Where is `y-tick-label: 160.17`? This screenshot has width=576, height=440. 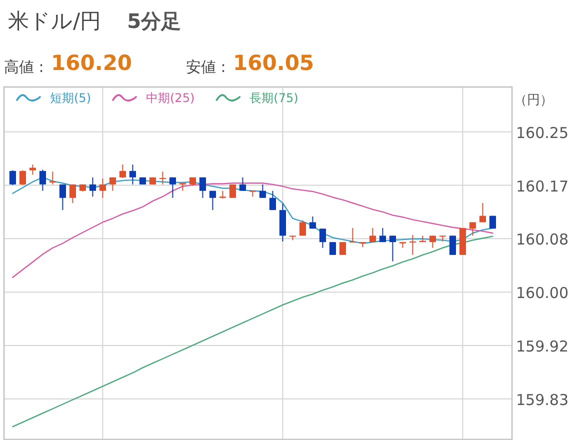 y-tick-label: 160.17 is located at coordinates (542, 186).